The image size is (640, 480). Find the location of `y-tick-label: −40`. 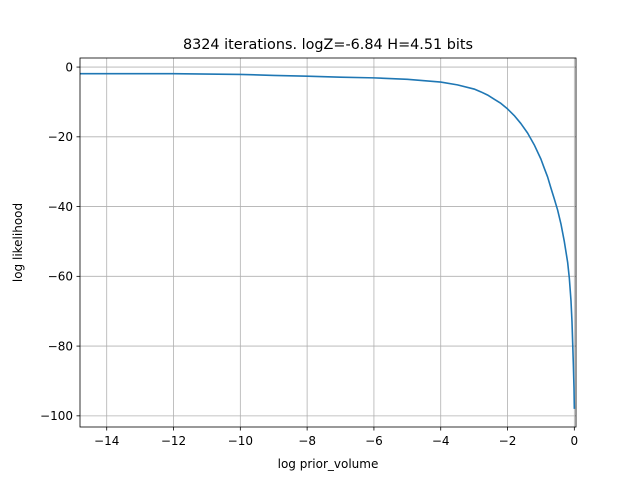

y-tick-label: −40 is located at coordinates (60, 207).